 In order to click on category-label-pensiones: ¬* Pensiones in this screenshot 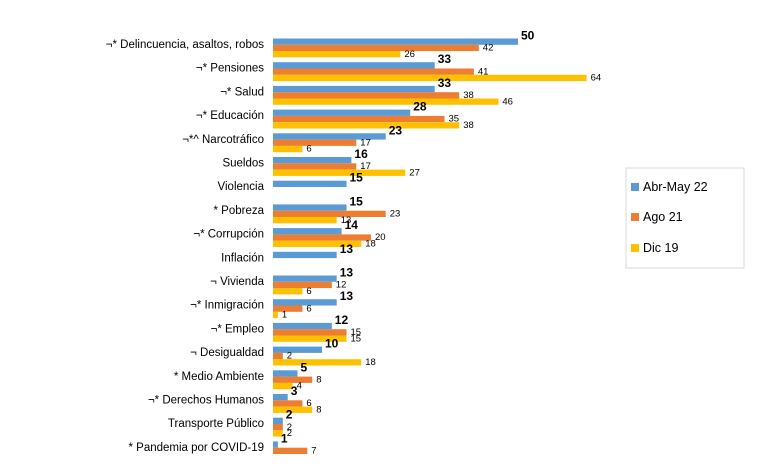, I will do `click(230, 69)`.